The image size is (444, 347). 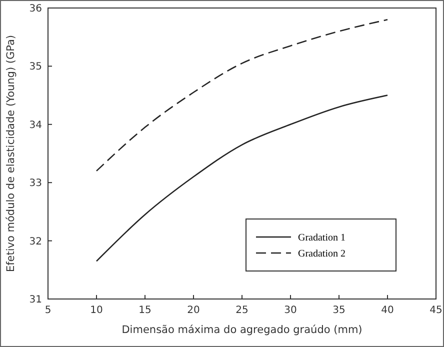 What do you see at coordinates (96, 310) in the screenshot?
I see `x-tick-label: 10` at bounding box center [96, 310].